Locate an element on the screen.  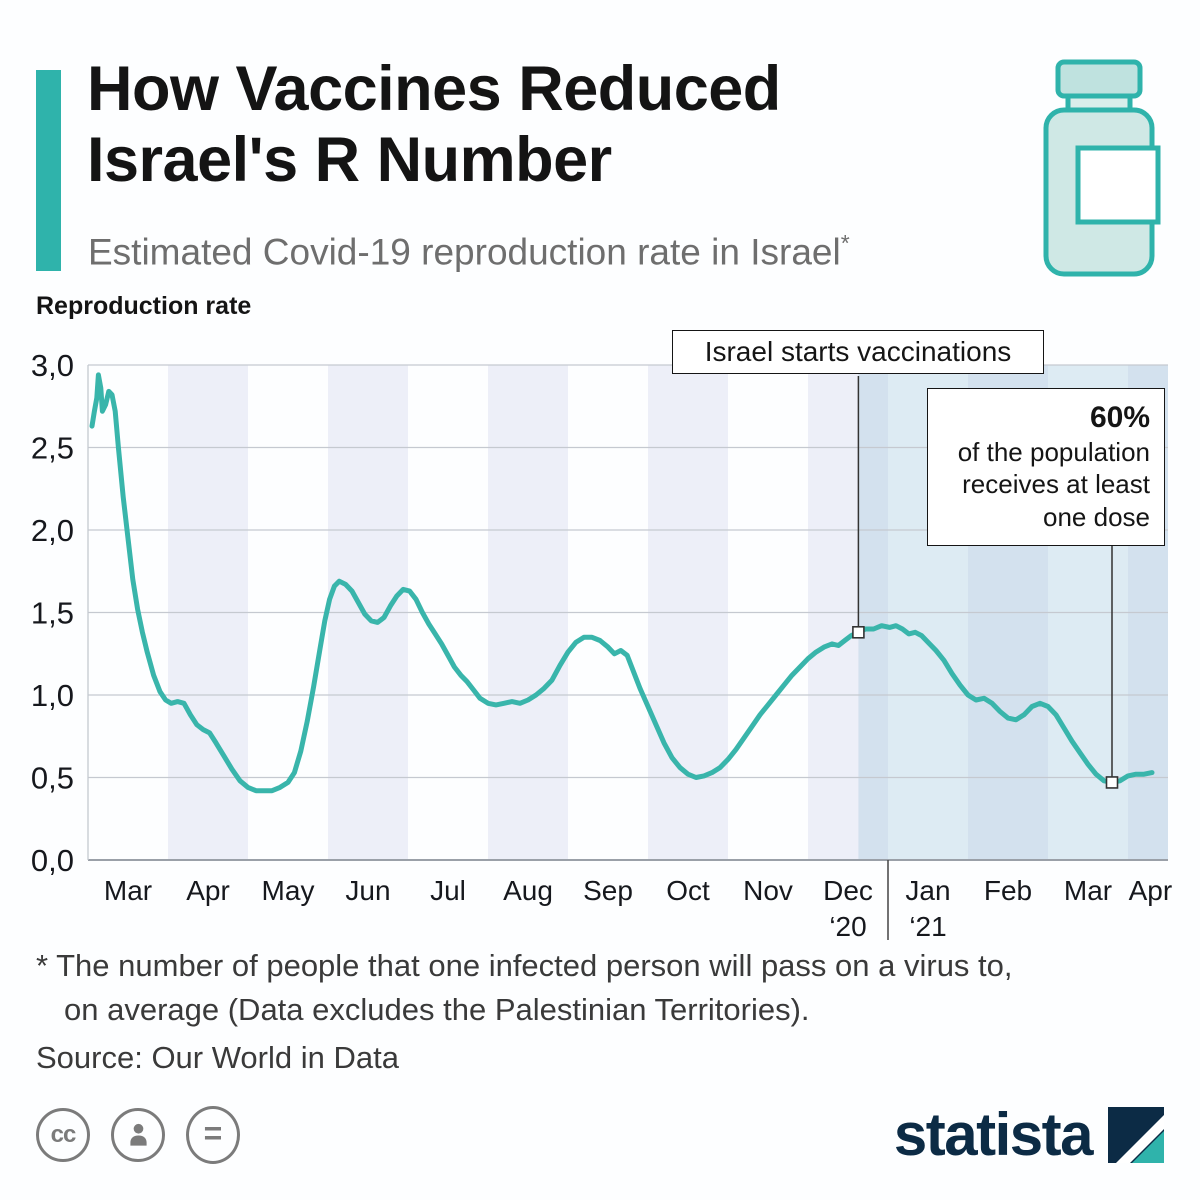
title-line-1: How Vaccines Reduced is located at coordinates (434, 89).